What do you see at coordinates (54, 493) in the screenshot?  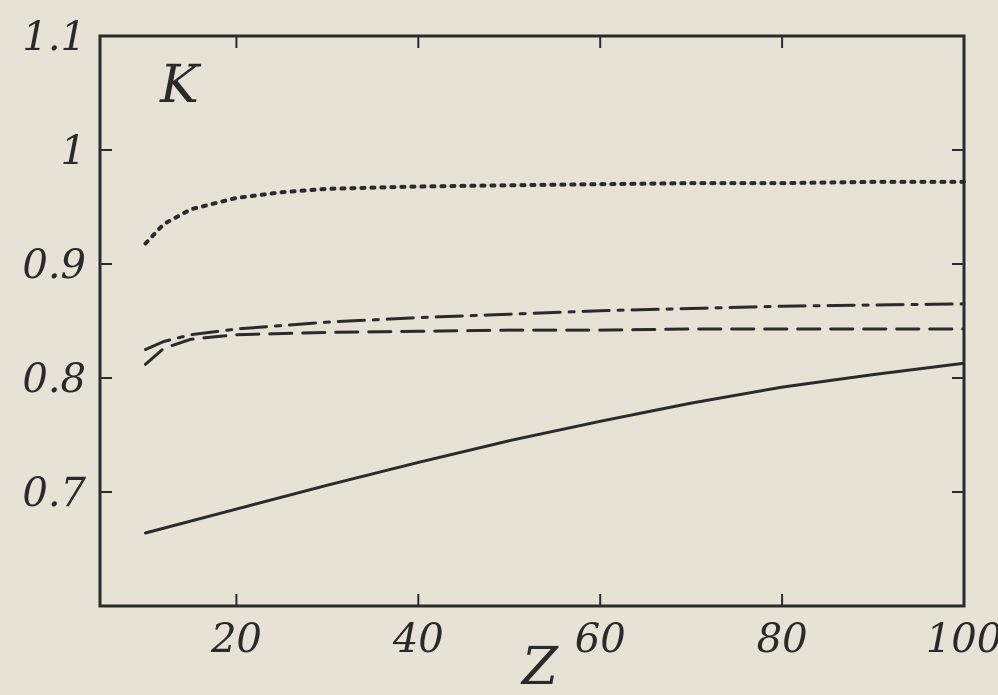 I see `y-tick-label: 0.7` at bounding box center [54, 493].